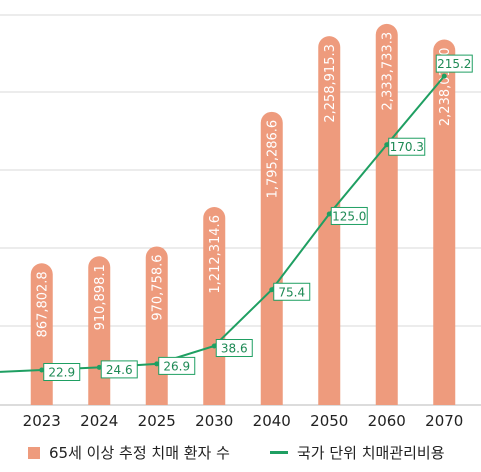 The height and width of the screenshot is (472, 481). What do you see at coordinates (214, 421) in the screenshot?
I see `x-tick-label-2030: 2030` at bounding box center [214, 421].